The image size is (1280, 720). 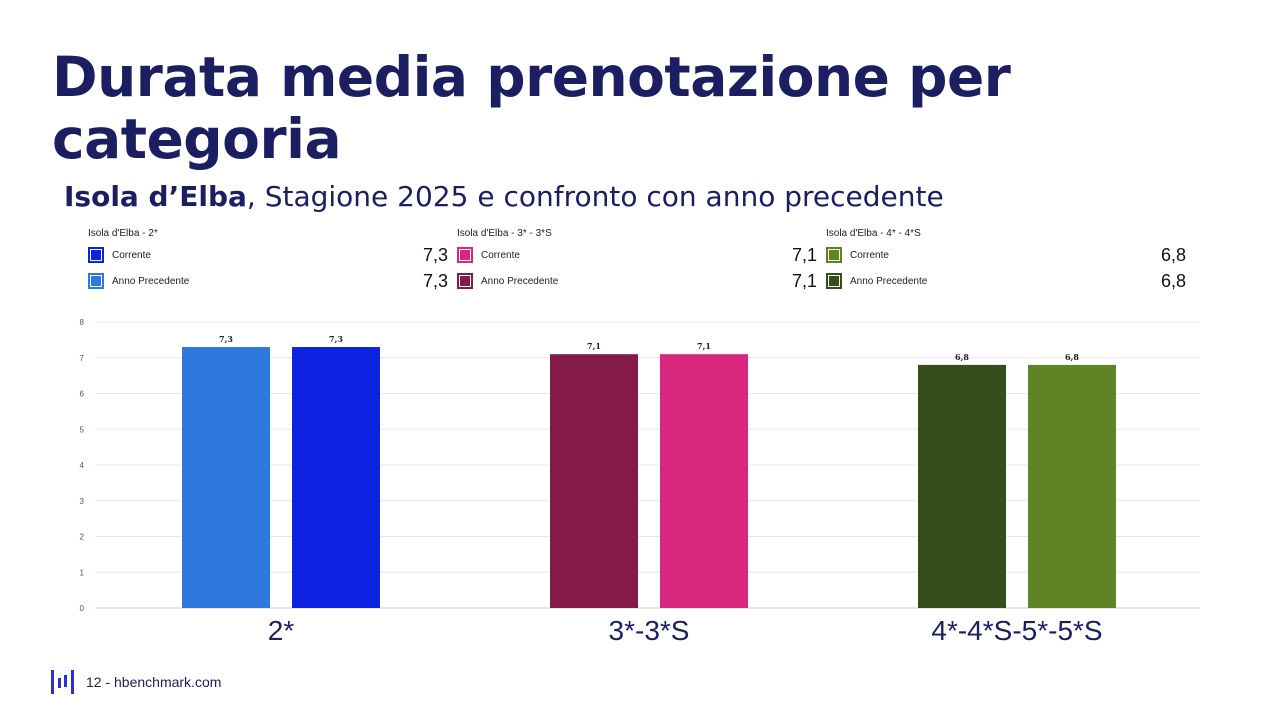 I want to click on x-category-label: 4*-4*S-5*-5*S, so click(x=1016, y=630).